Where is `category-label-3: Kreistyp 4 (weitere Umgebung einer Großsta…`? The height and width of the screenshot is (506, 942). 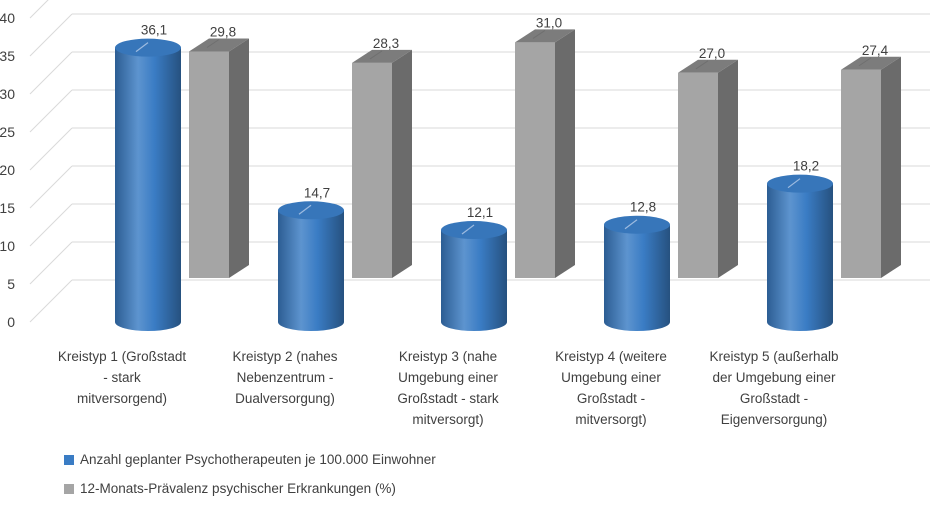
category-label-3: Kreistyp 4 (weitere Umgebung einer Großsta… is located at coordinates (611, 388).